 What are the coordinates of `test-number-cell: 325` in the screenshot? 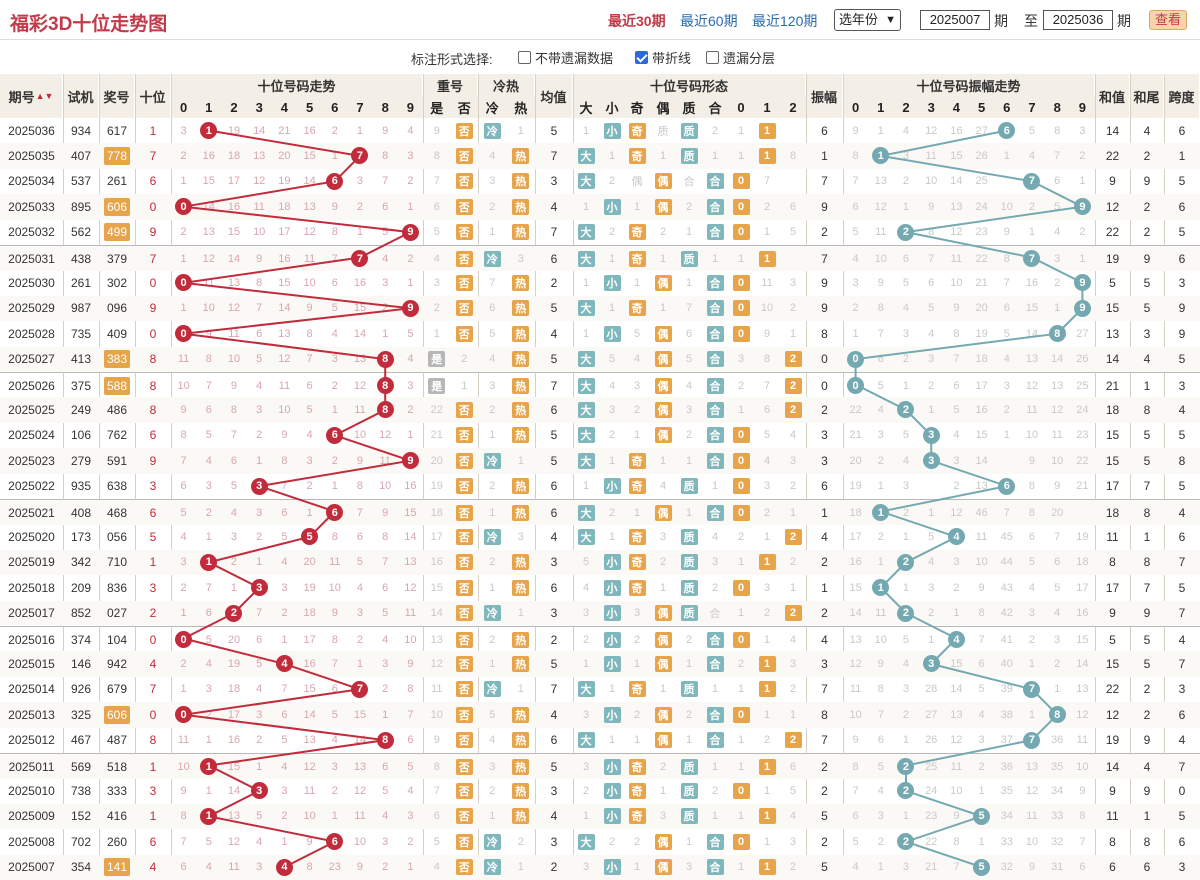 It's located at (81, 714).